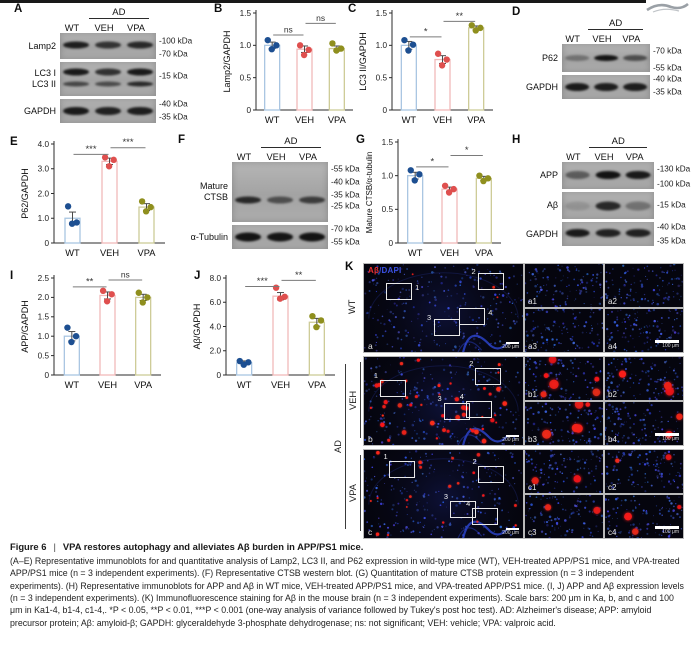  What do you see at coordinates (369, 193) in the screenshot?
I see `y-axis-label: Mature CTSB/α-tubulin` at bounding box center [369, 193].